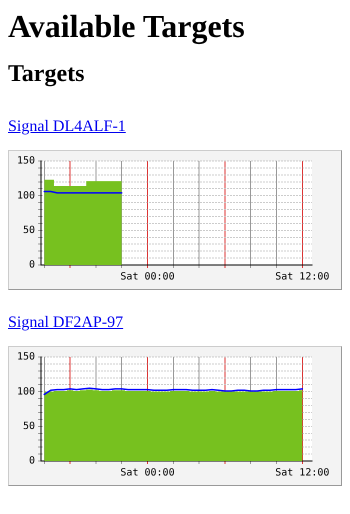 Image resolution: width=350 pixels, height=514 pixels. Describe the element at coordinates (127, 26) in the screenshot. I see `text: Available Targets` at that location.